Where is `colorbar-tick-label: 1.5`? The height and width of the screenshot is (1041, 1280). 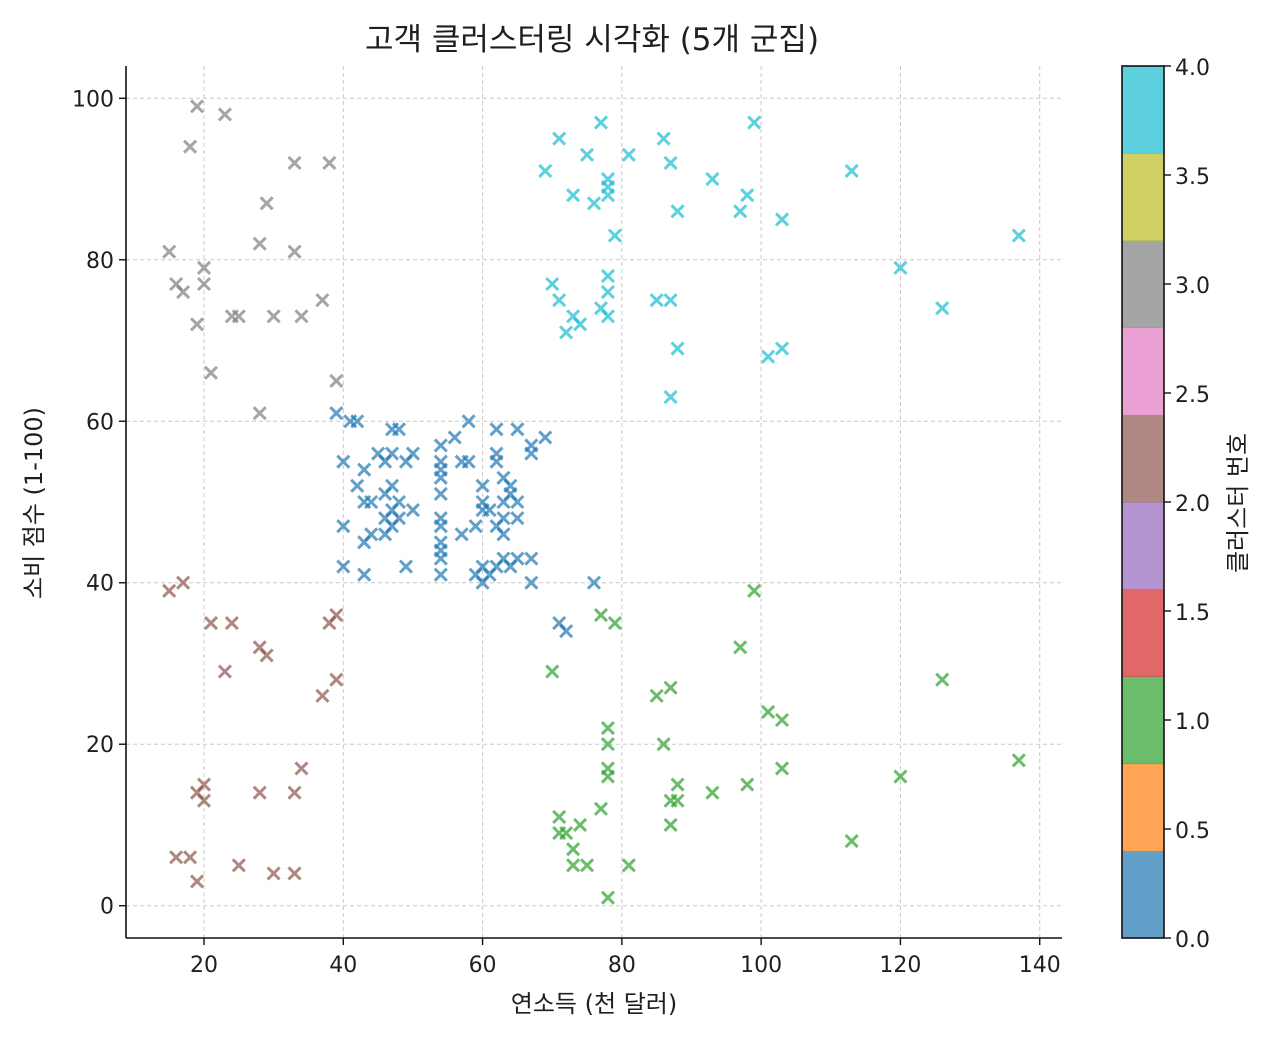 colorbar-tick-label: 1.5 is located at coordinates (1192, 613).